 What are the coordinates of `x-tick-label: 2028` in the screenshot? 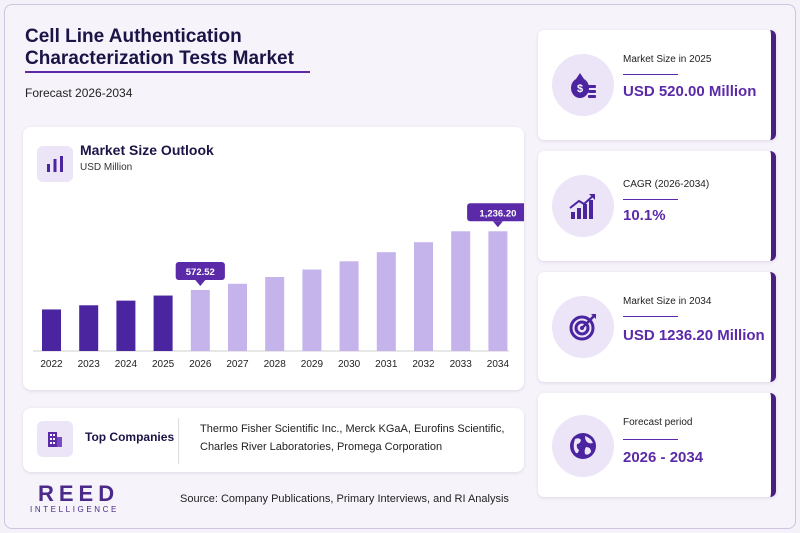 It's located at (275, 364).